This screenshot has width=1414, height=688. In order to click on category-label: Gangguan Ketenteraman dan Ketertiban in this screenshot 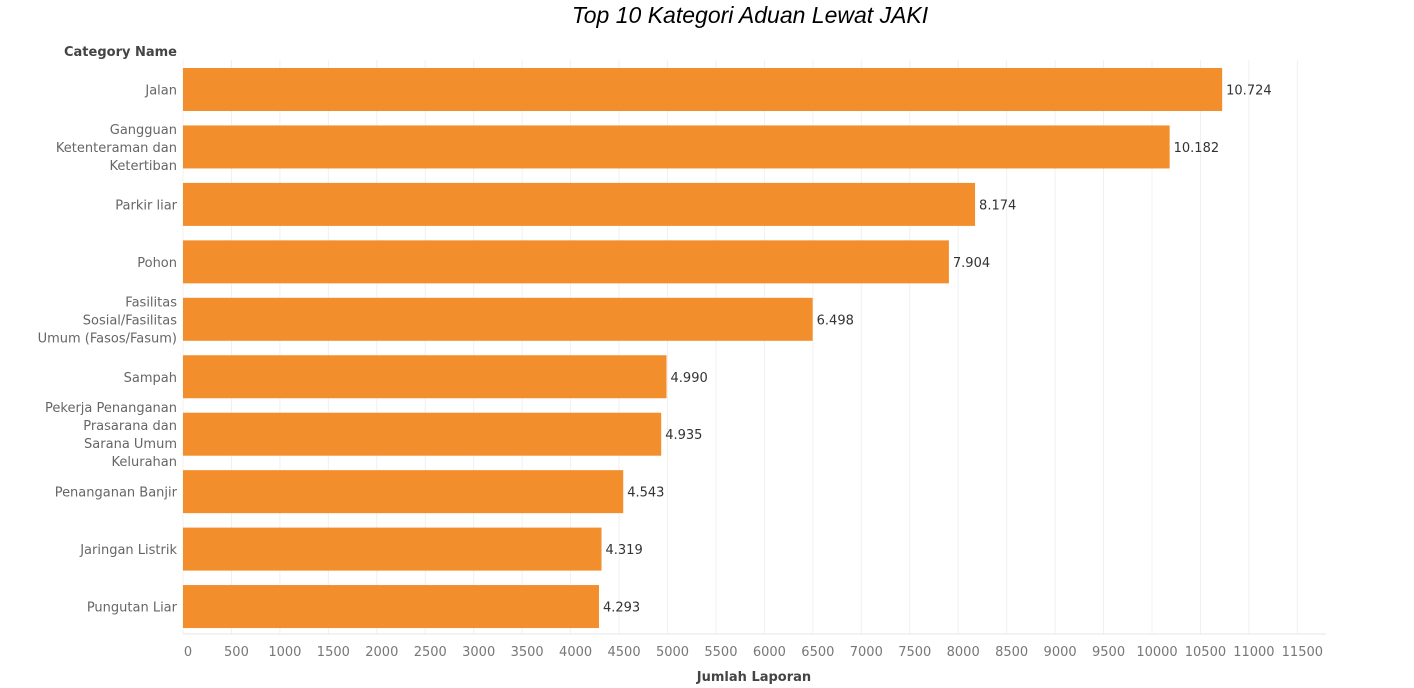, I will do `click(116, 148)`.